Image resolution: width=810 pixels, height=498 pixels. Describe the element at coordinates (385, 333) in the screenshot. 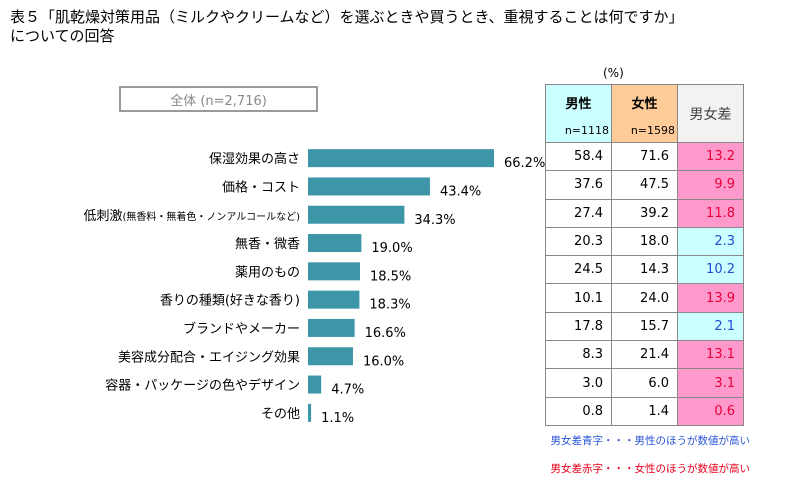

I see `value-label: 16.6%` at that location.